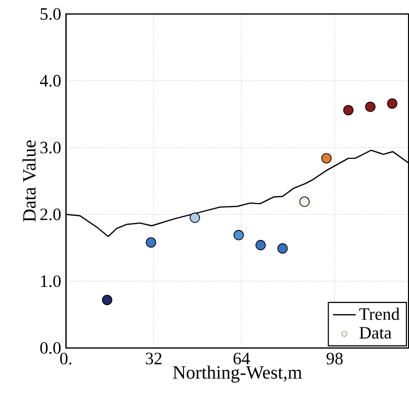 This screenshot has width=409, height=400. Describe the element at coordinates (375, 333) in the screenshot. I see `legend-label: Data` at that location.